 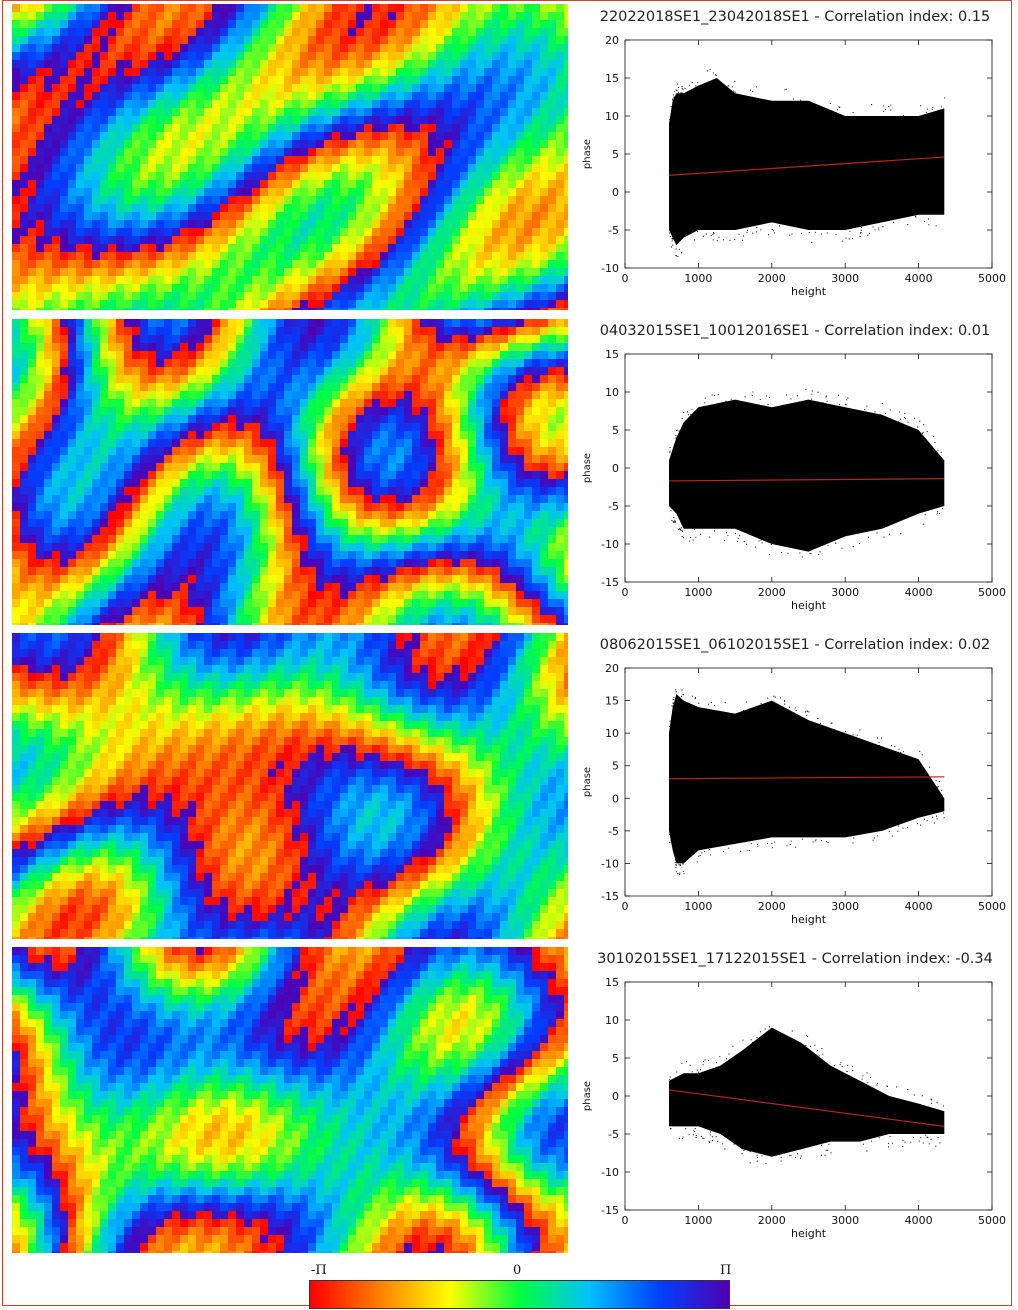 I want to click on colorbar-max-label: Π, so click(x=726, y=1270).